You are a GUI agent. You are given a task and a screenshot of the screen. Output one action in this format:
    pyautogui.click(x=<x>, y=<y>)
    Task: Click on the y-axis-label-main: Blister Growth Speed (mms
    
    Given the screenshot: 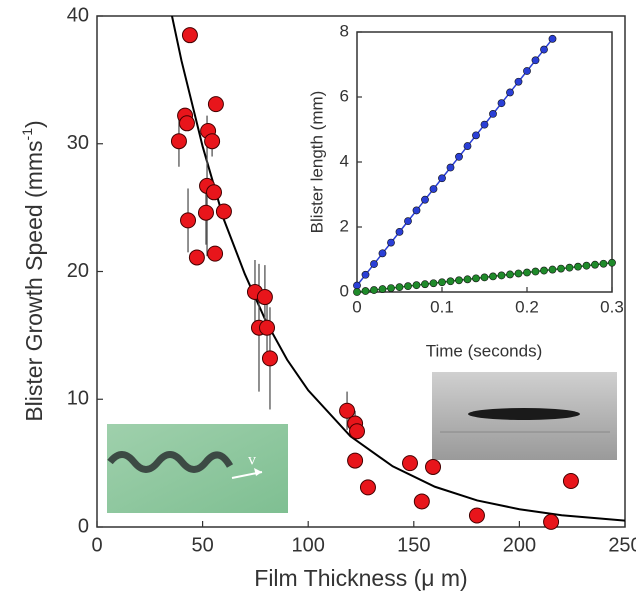 What is the action you would take?
    pyautogui.click(x=34, y=280)
    